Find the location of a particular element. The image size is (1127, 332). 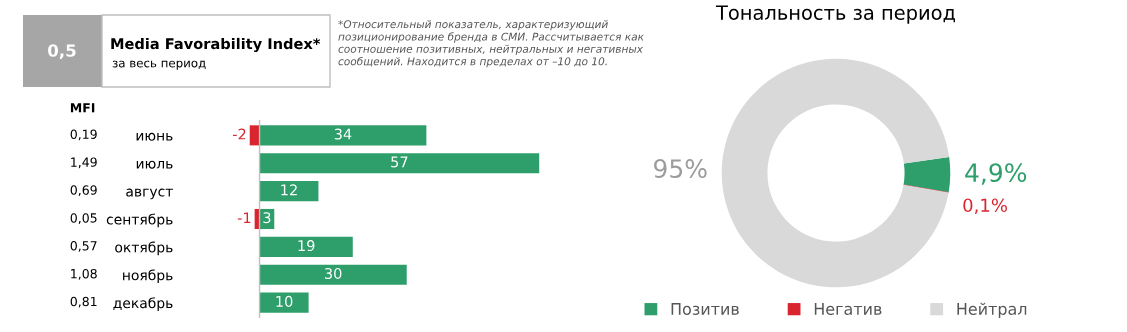

y-tick-label: ноябрь is located at coordinates (148, 276).